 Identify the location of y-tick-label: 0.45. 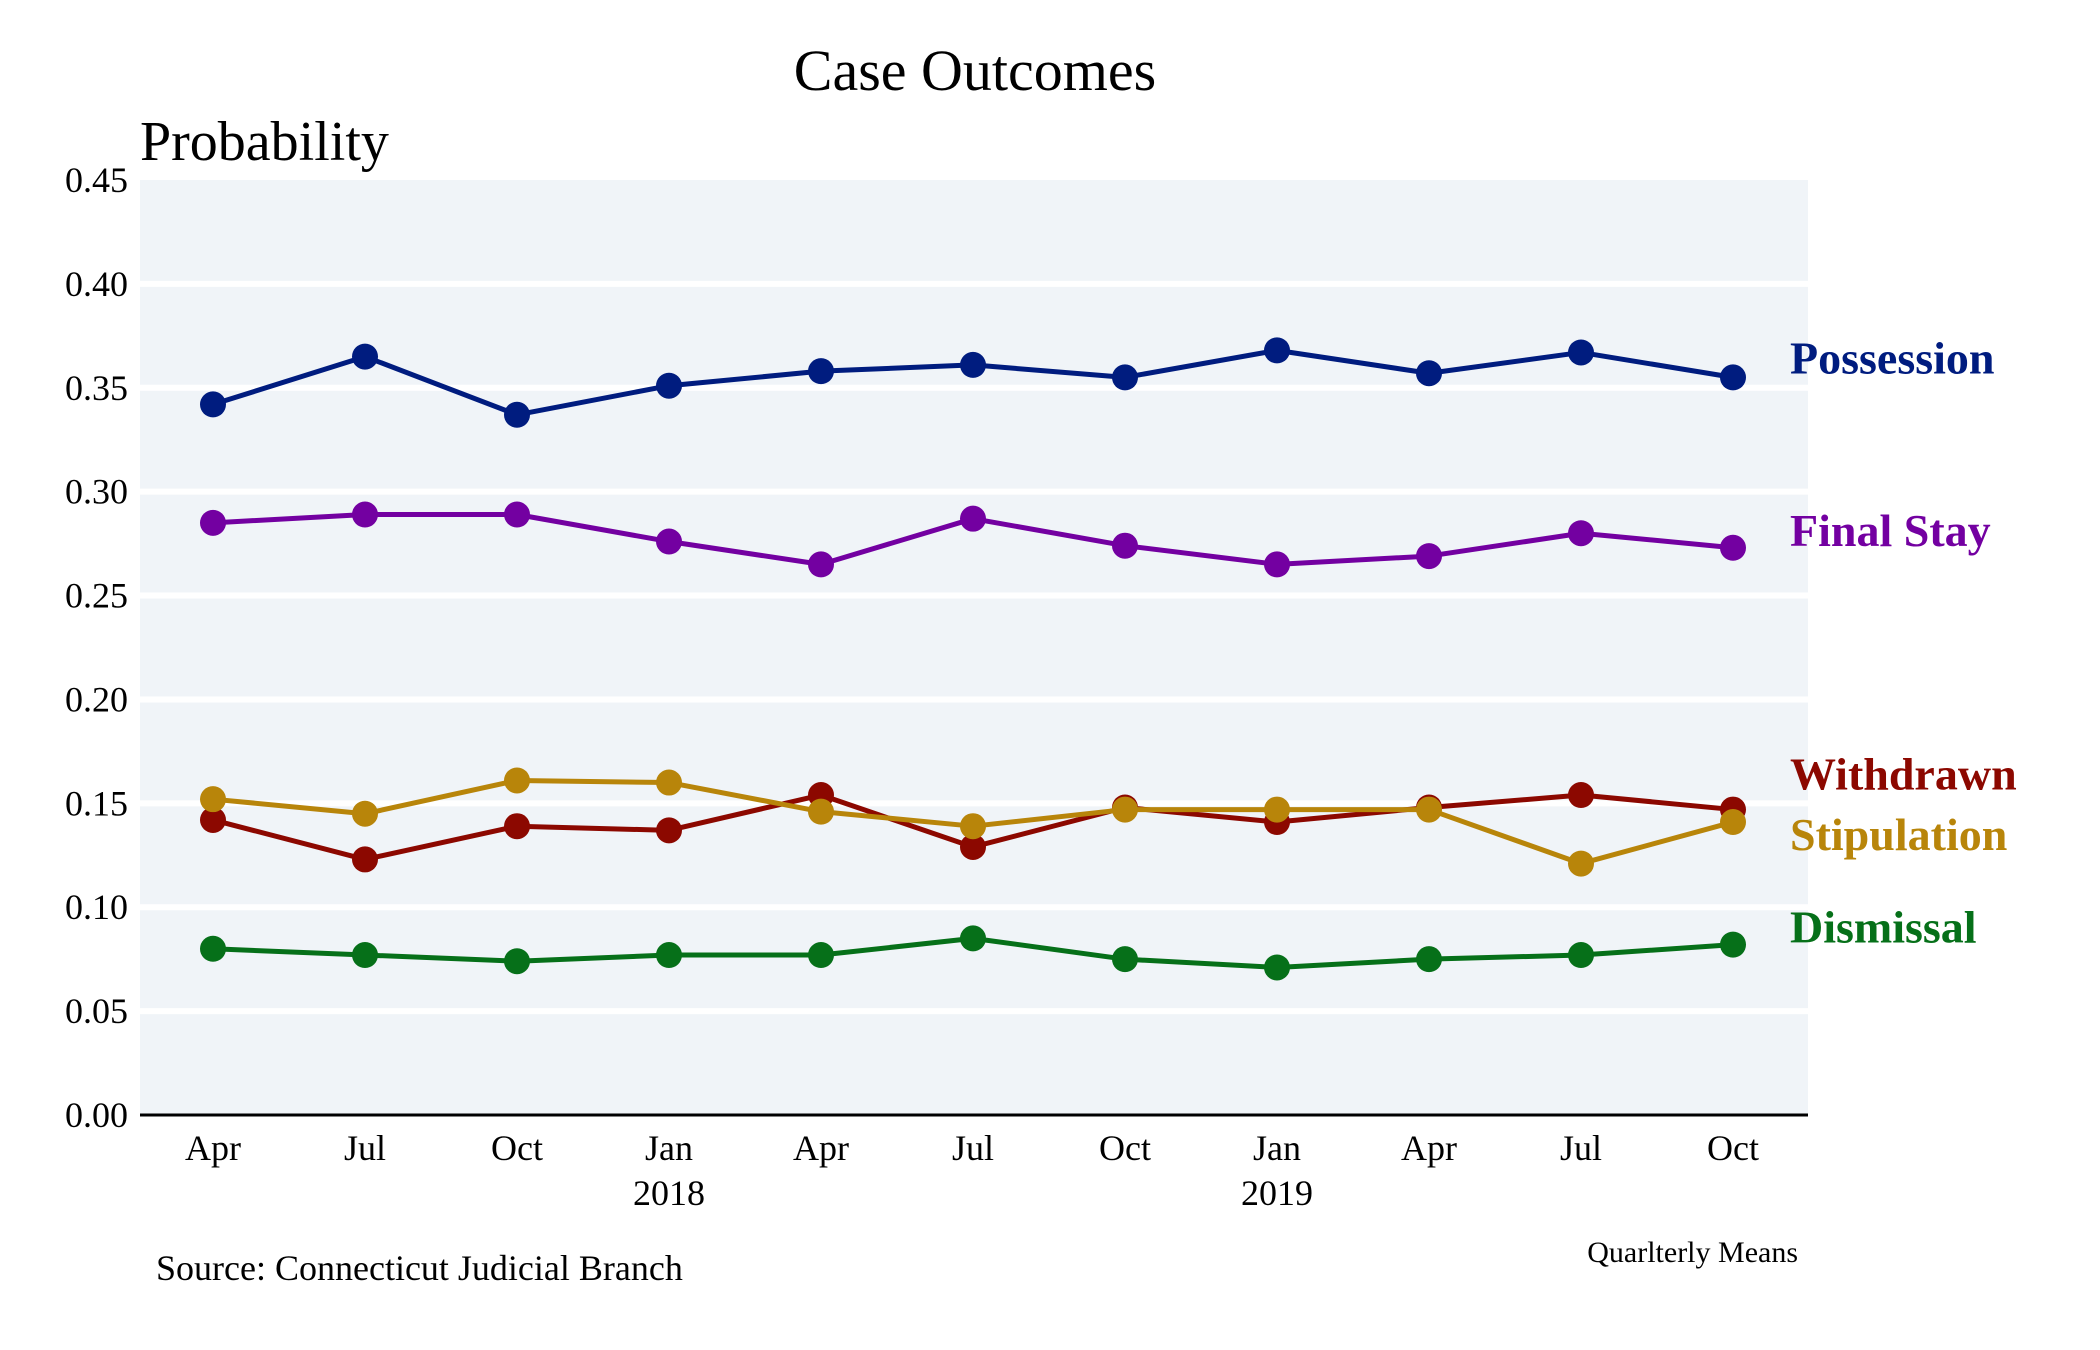
(96, 180).